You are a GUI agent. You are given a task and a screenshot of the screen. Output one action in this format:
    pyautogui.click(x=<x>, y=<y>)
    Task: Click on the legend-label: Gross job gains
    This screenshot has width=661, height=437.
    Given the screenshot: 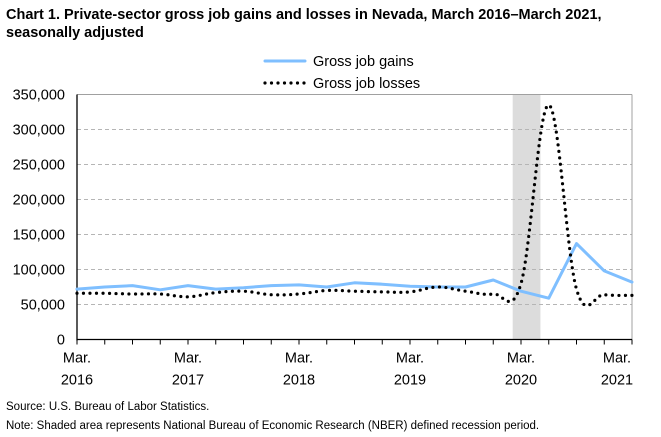 What is the action you would take?
    pyautogui.click(x=363, y=62)
    